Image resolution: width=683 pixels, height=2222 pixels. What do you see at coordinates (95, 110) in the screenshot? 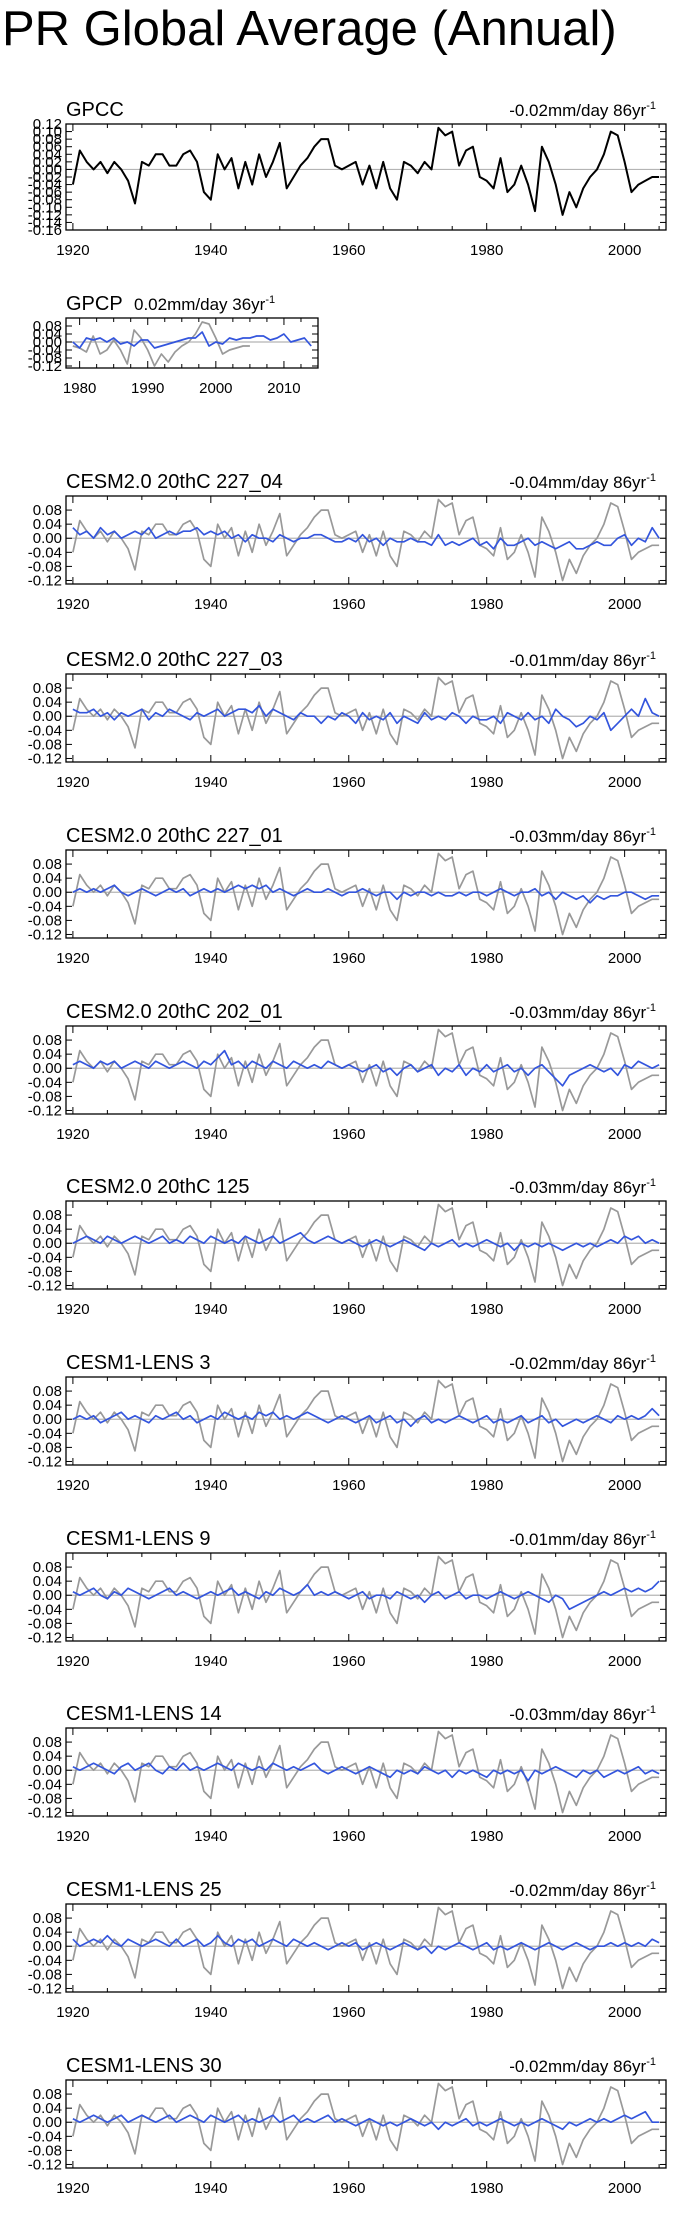
I see `panel-title: GPCC` at bounding box center [95, 110].